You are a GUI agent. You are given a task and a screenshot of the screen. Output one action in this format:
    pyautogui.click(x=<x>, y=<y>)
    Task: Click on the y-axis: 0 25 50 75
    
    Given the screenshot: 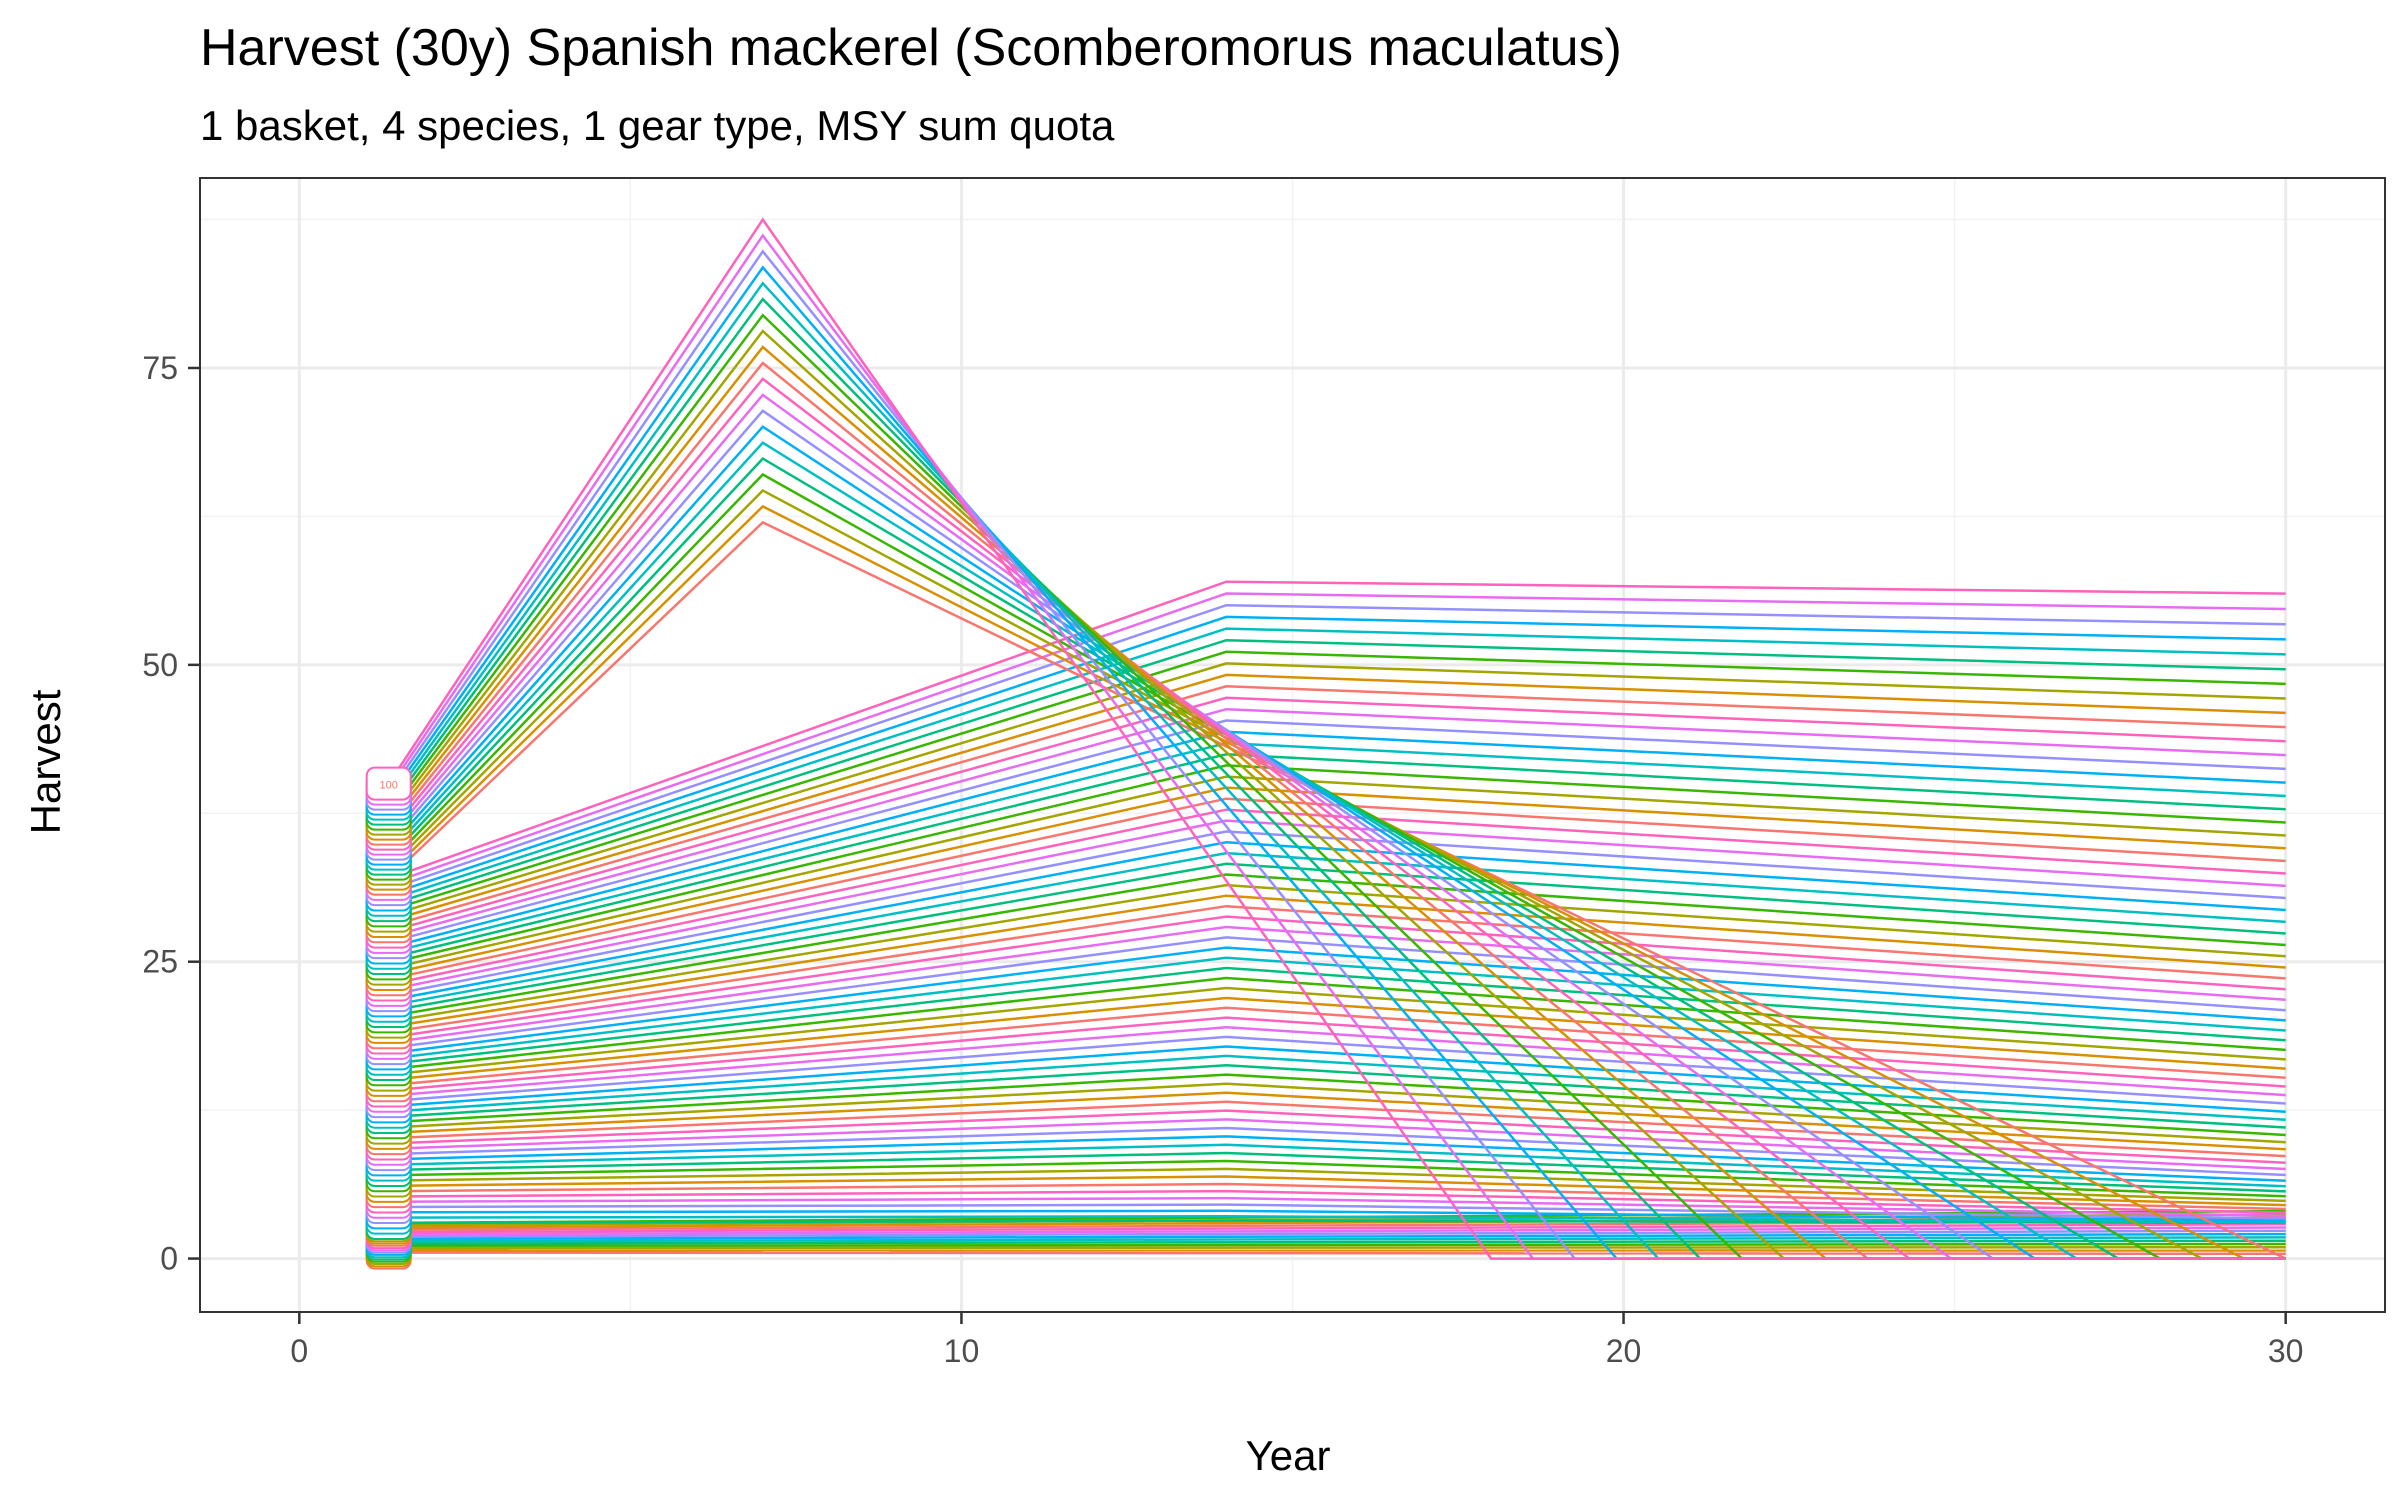 What is the action you would take?
    pyautogui.click(x=171, y=813)
    